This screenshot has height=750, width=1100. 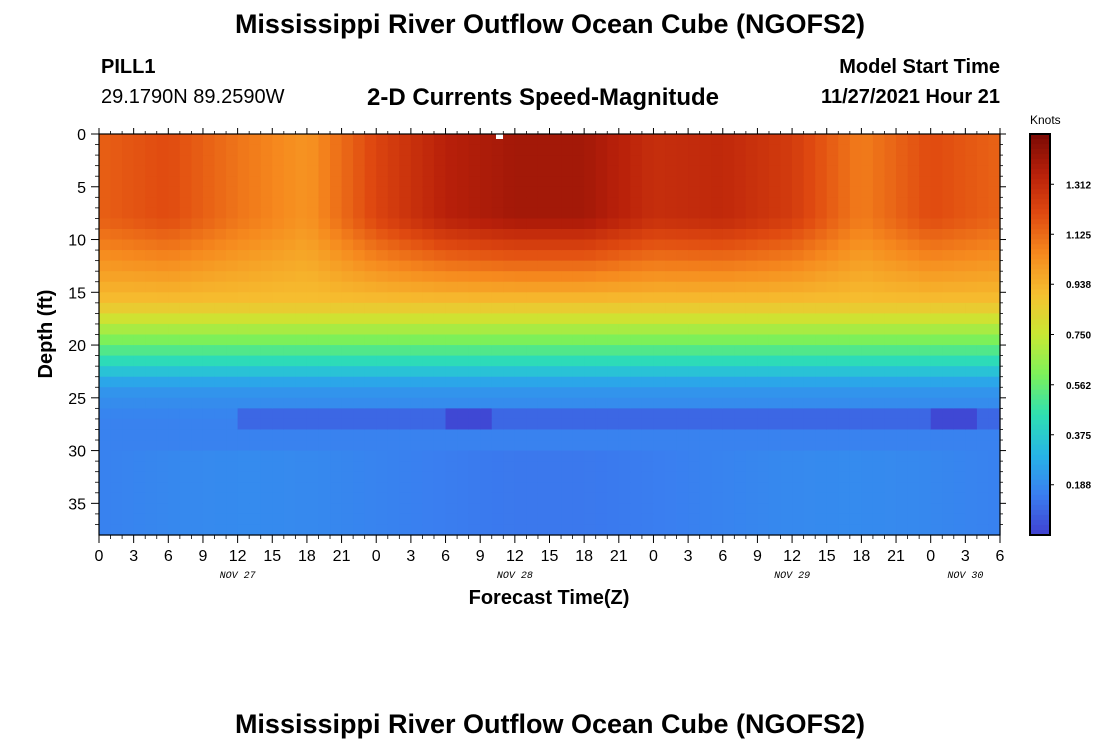 What do you see at coordinates (99, 556) in the screenshot?
I see `x-tick-label: 0` at bounding box center [99, 556].